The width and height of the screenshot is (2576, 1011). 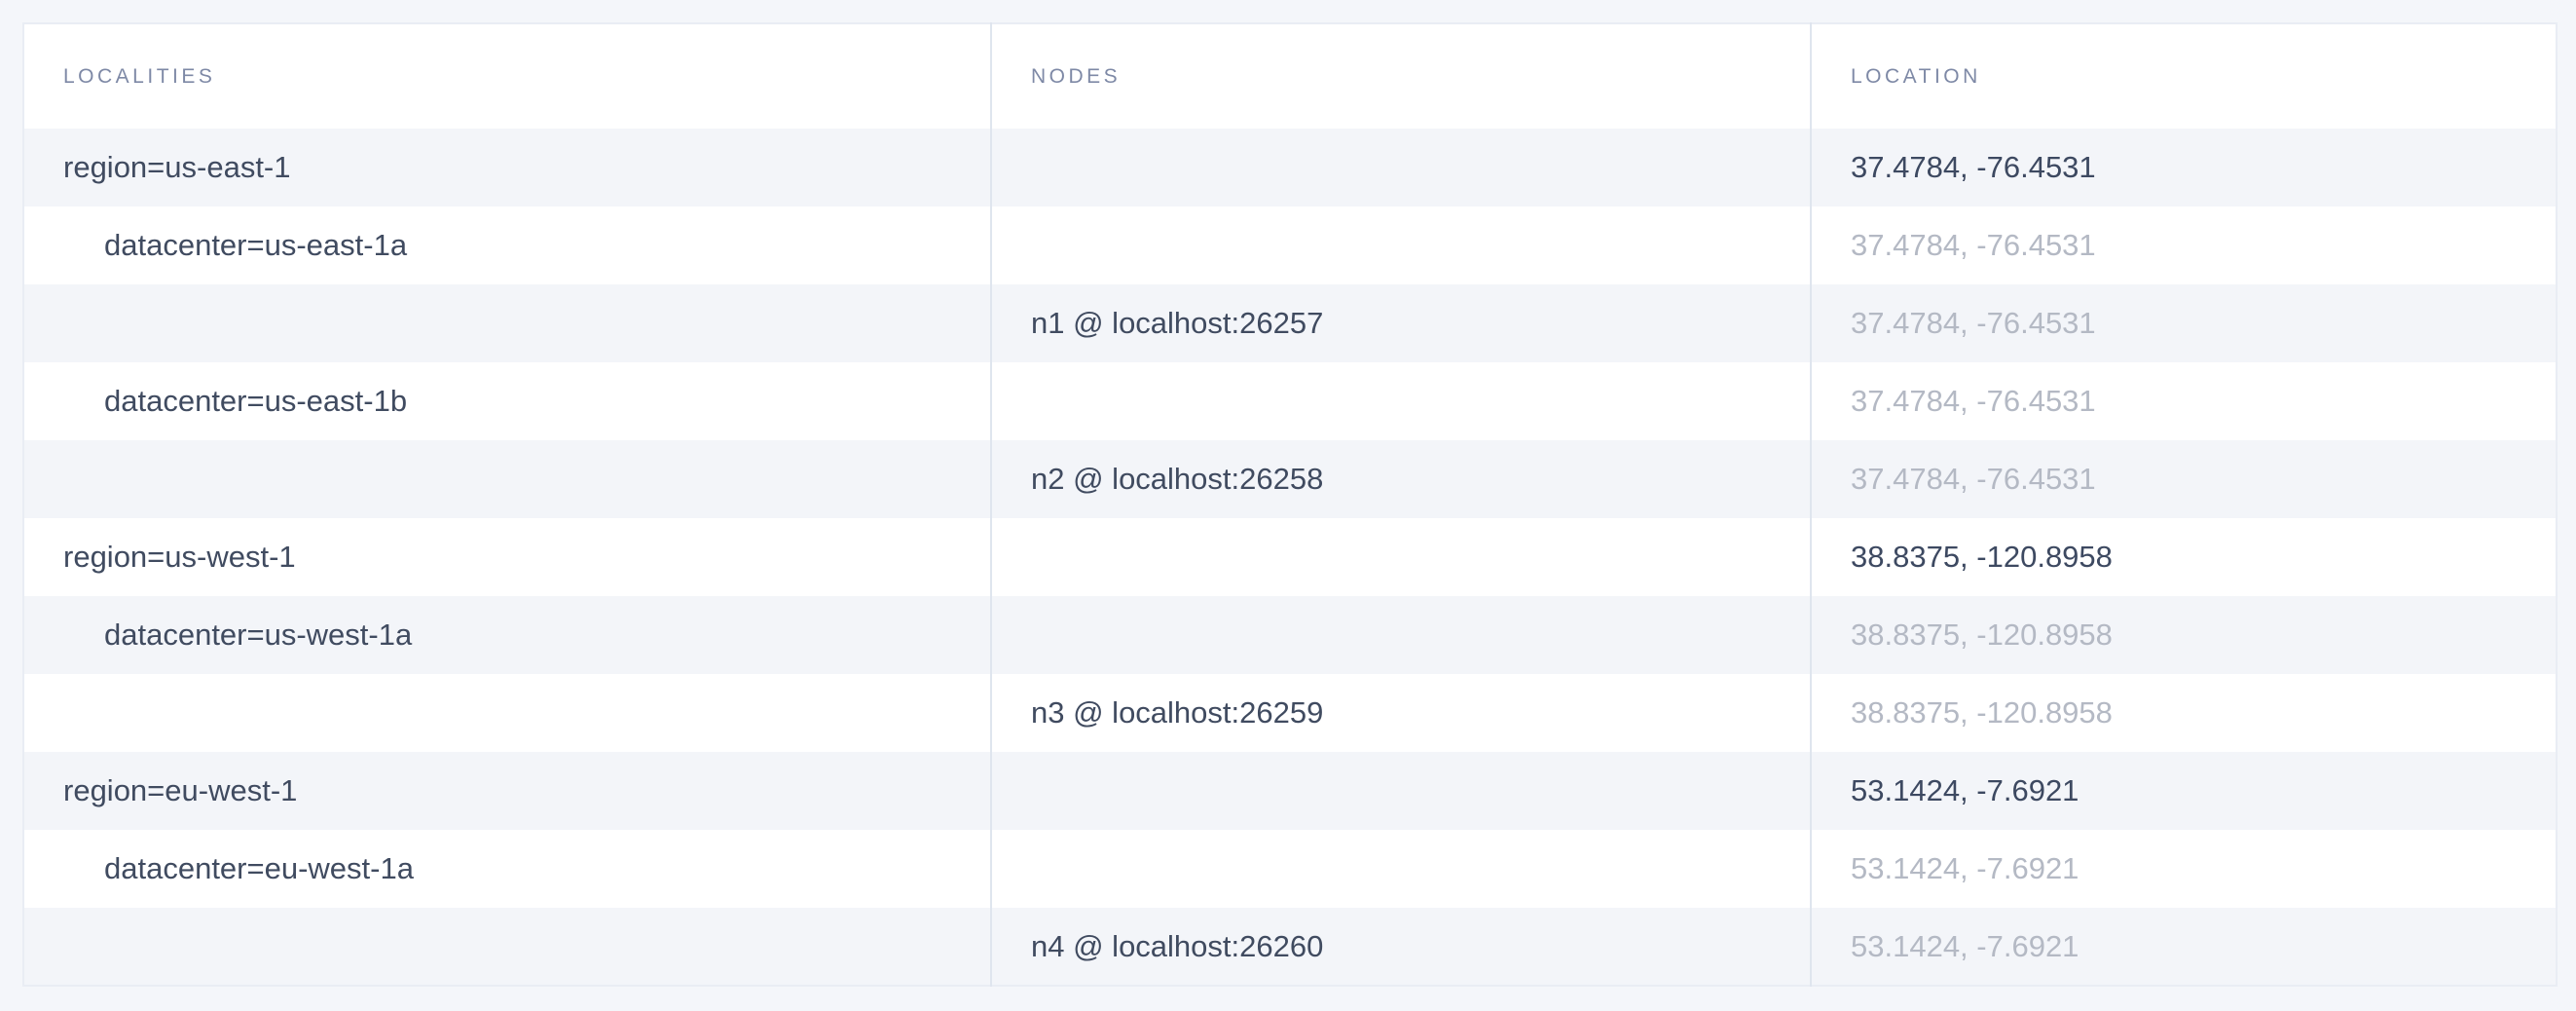 I want to click on table-row-datacenter-us-east-1a: datacenter=us-east-1a 37.4784, -76.4531, so click(x=1290, y=245).